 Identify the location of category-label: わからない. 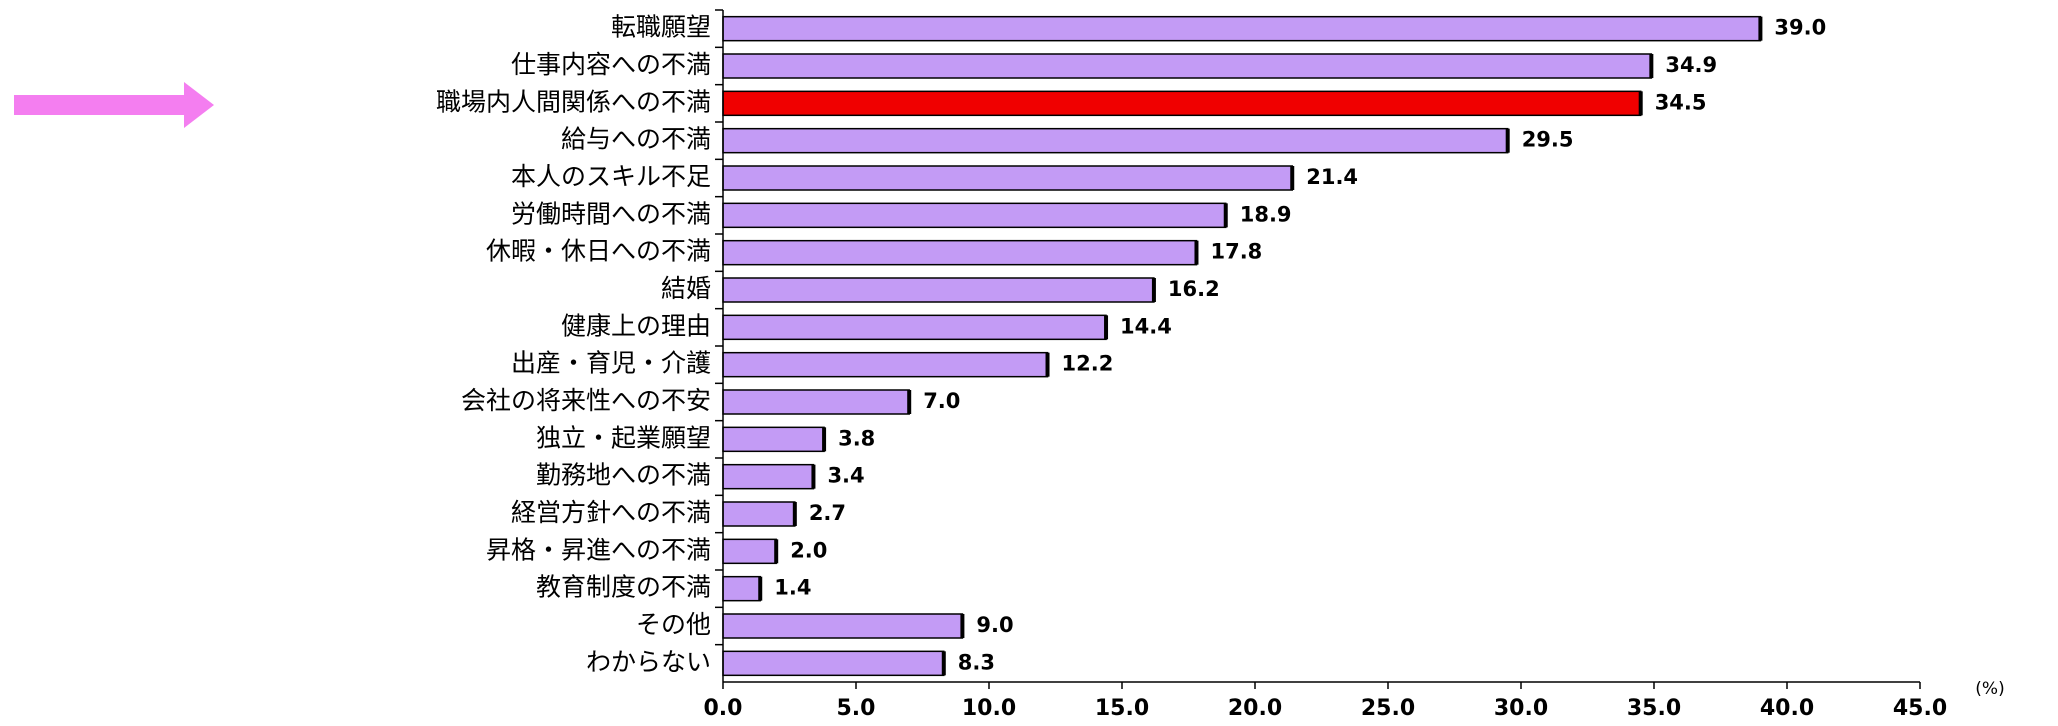
(648, 661).